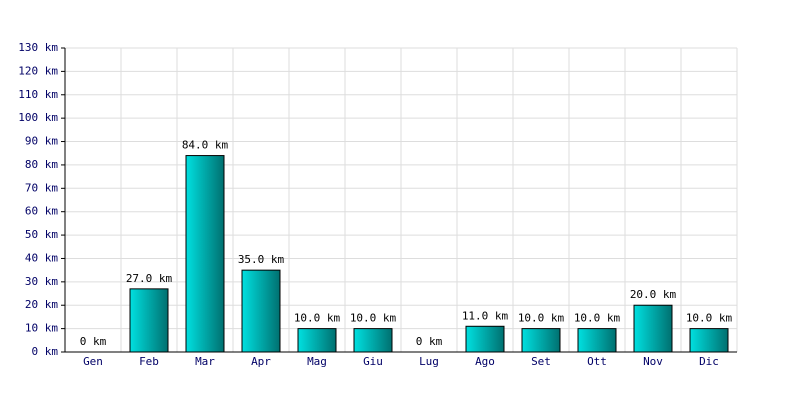  I want to click on x-tick-label: Gen, so click(93, 361).